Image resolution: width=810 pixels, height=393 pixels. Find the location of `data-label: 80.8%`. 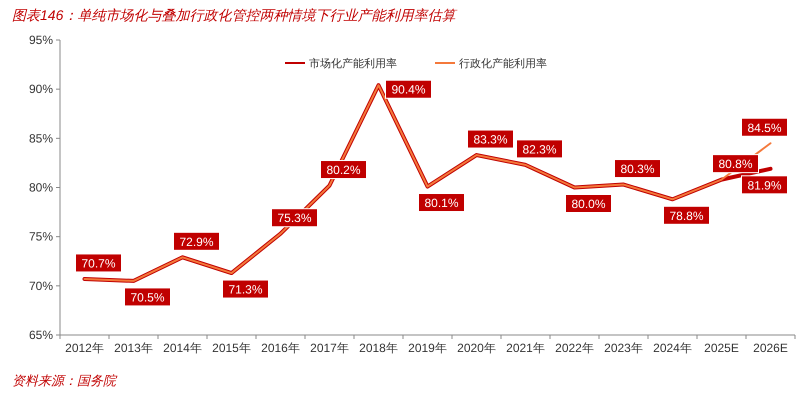

data-label: 80.8% is located at coordinates (735, 164).